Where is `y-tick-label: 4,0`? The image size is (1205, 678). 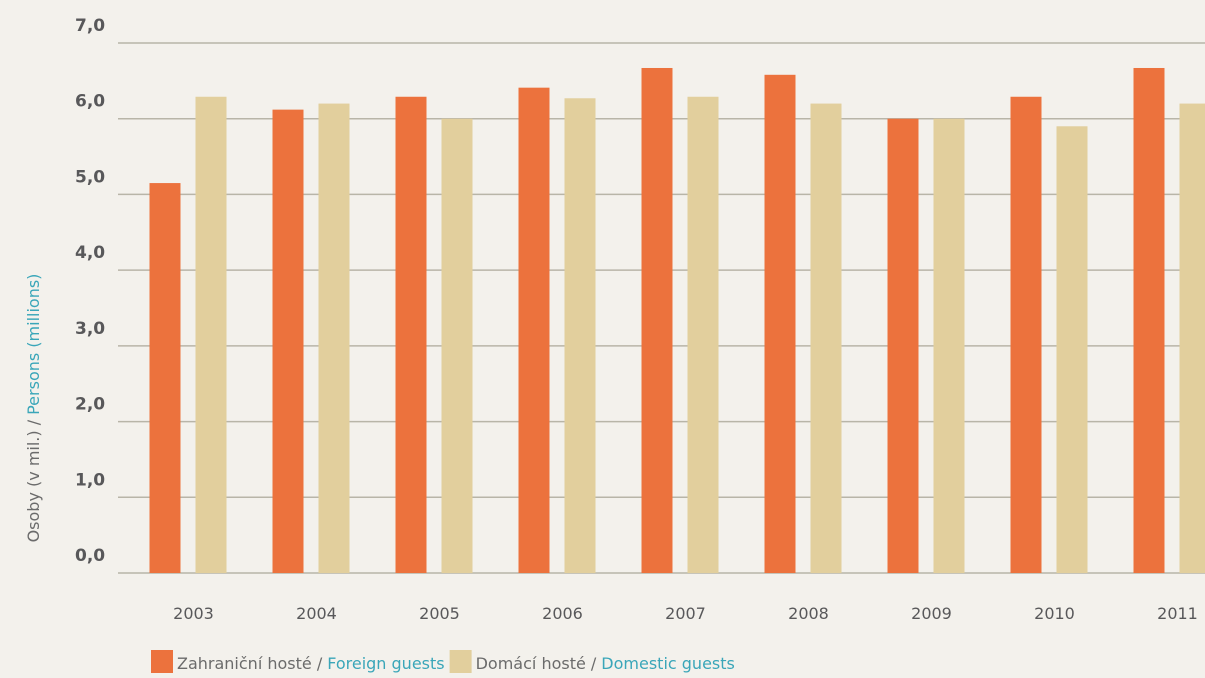 y-tick-label: 4,0 is located at coordinates (90, 253).